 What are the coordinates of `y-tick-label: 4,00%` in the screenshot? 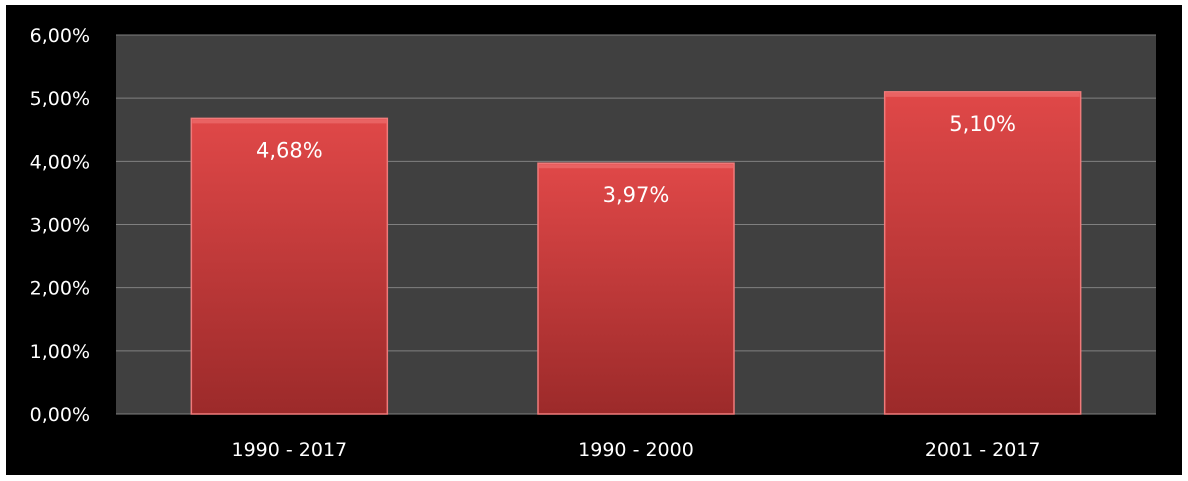 It's located at (60, 162).